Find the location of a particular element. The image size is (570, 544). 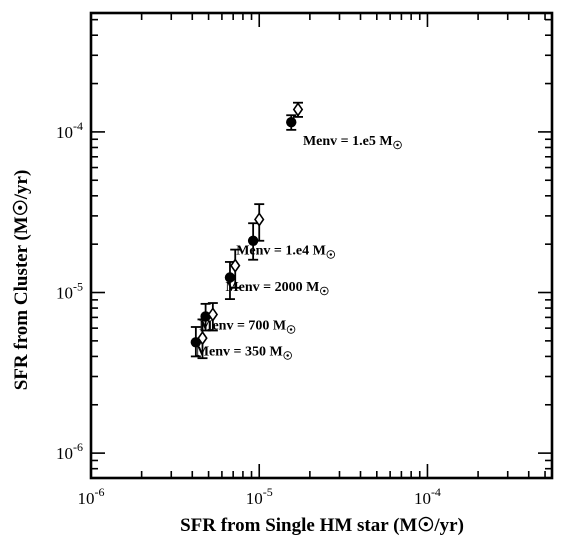

x-axis-label: SFR from Single HM star (M☉/yr) is located at coordinates (322, 525).